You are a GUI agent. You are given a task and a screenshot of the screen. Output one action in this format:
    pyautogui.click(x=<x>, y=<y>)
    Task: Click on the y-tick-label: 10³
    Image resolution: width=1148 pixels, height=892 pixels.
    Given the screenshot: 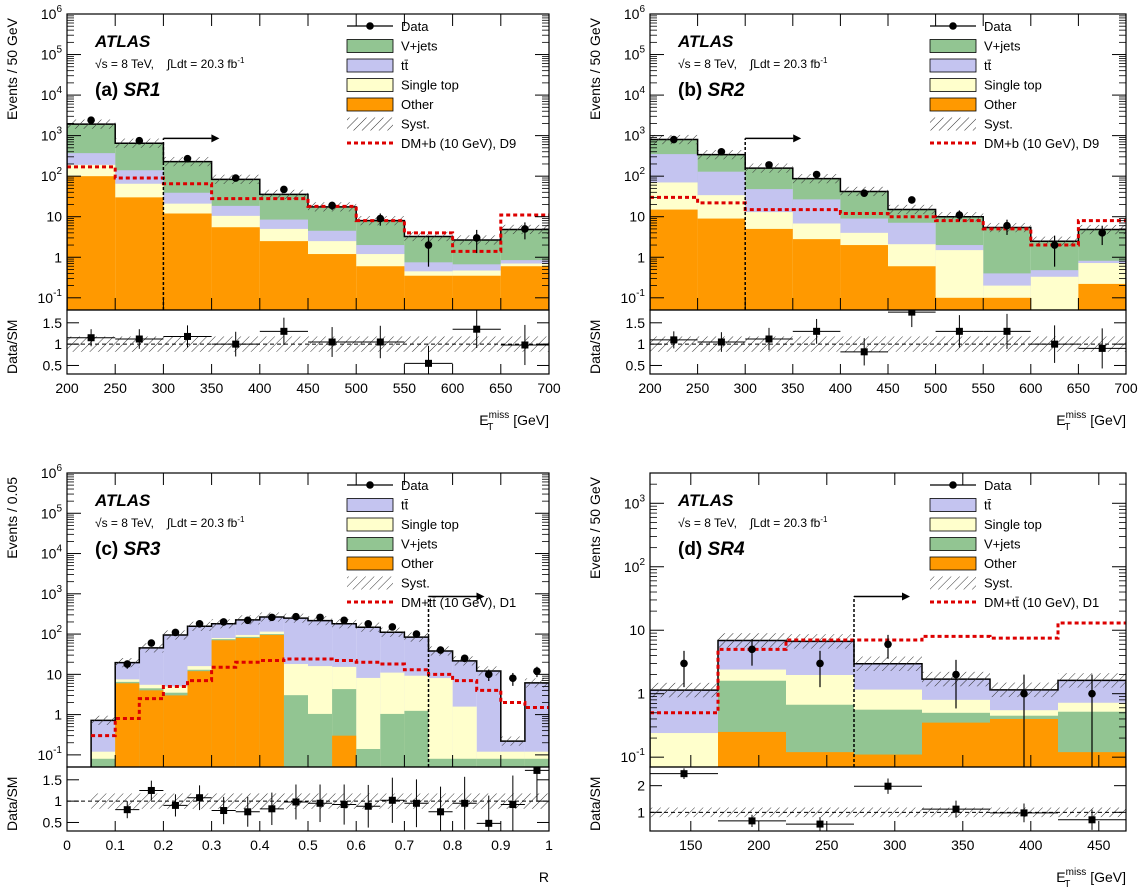 What is the action you would take?
    pyautogui.click(x=52, y=135)
    